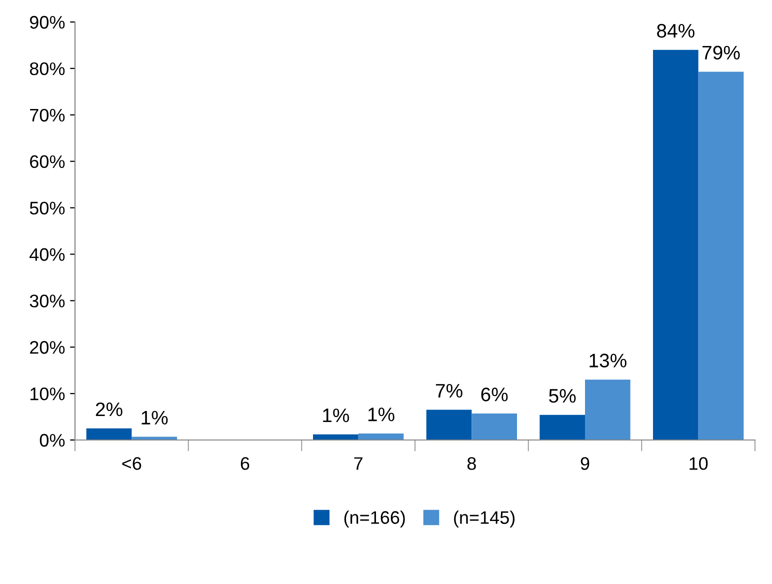  I want to click on data-label: 5%, so click(562, 396).